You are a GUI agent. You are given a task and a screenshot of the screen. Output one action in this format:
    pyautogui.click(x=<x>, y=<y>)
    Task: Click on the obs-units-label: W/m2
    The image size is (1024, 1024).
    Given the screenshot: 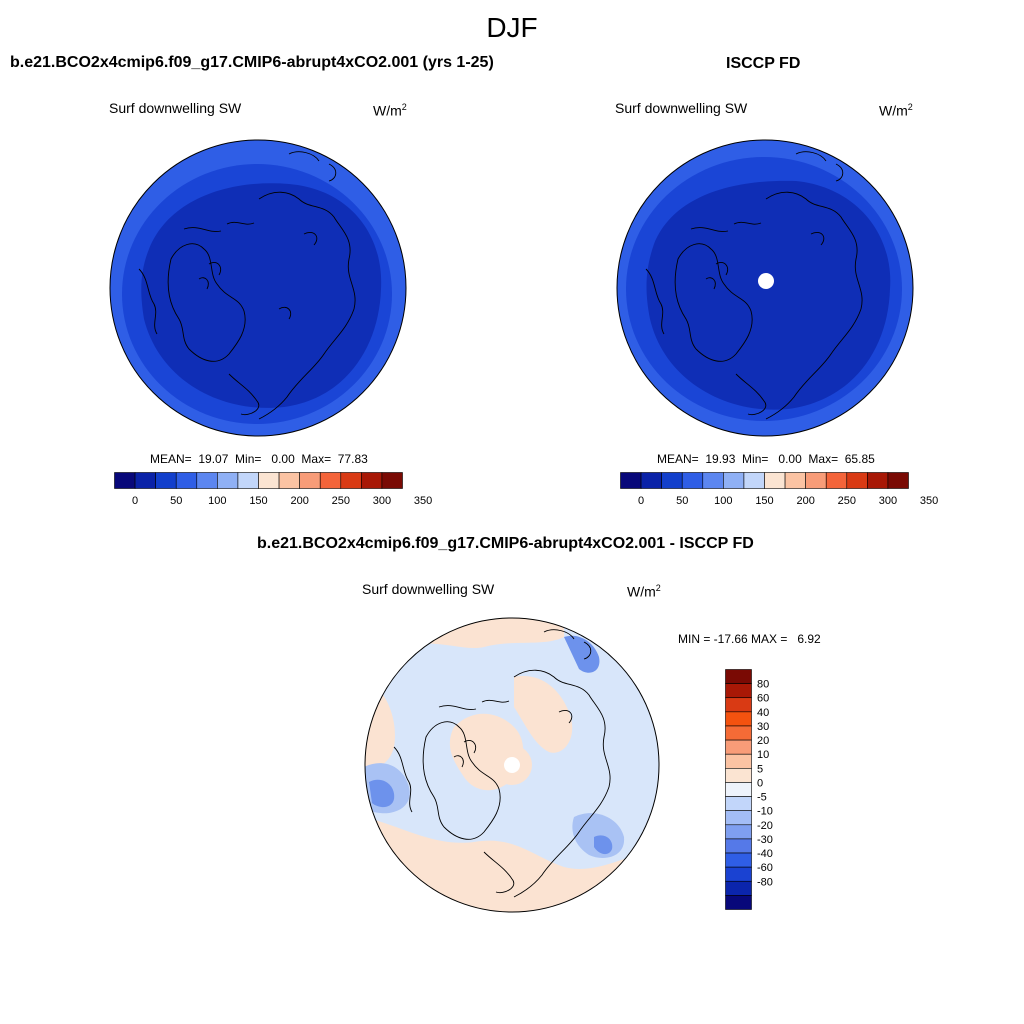 What is the action you would take?
    pyautogui.click(x=896, y=110)
    